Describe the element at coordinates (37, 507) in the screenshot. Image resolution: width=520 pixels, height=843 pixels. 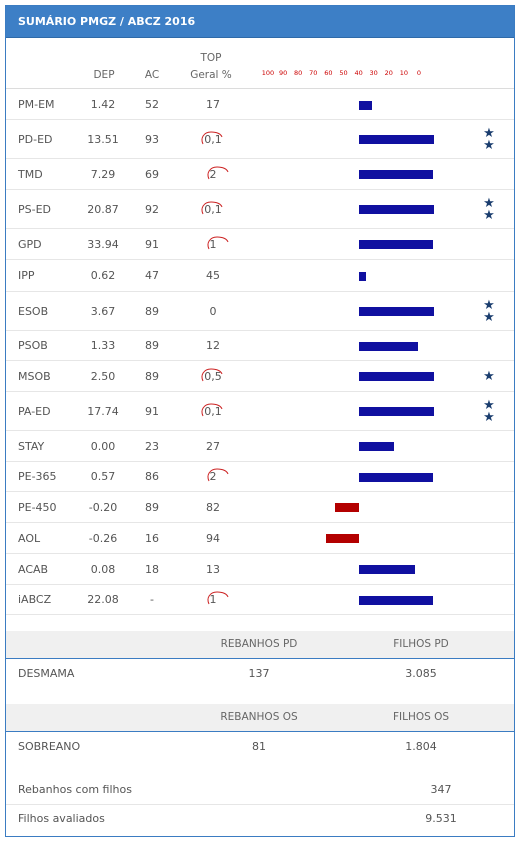
I see `trait-name: PE-450` at that location.